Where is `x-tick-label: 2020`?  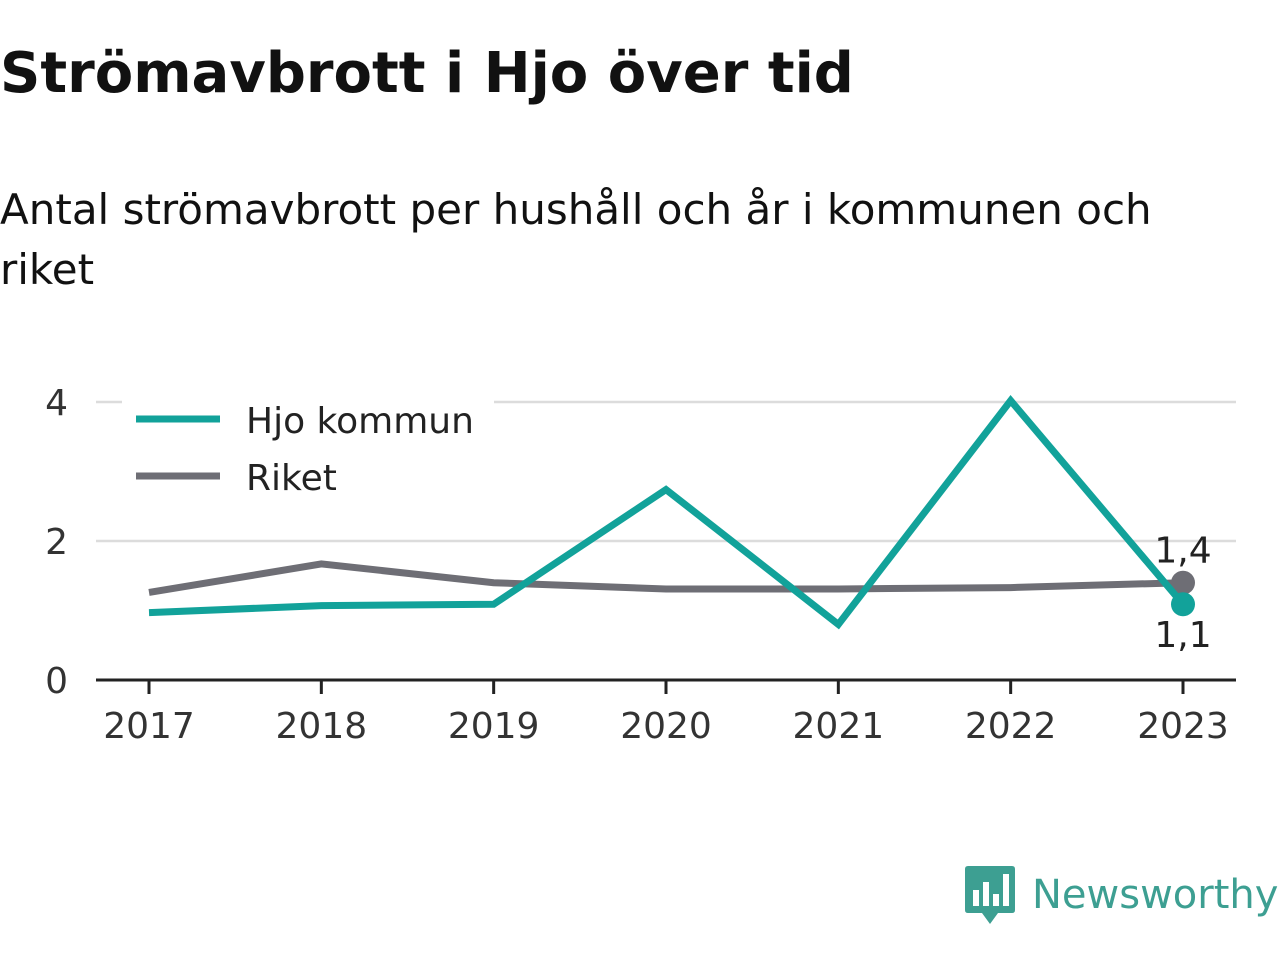 x-tick-label: 2020 is located at coordinates (666, 726).